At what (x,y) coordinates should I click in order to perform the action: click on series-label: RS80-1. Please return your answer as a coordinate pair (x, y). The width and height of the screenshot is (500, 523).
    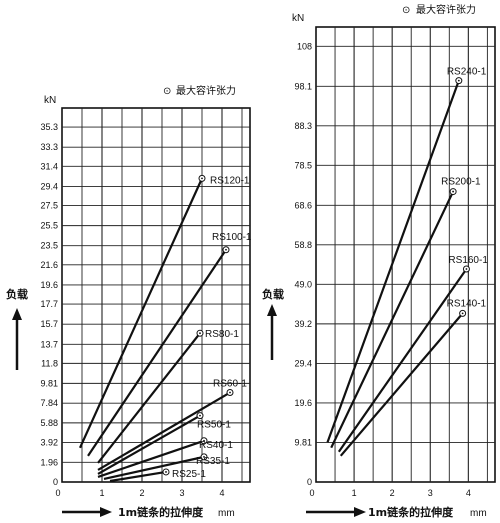
    Looking at the image, I should click on (222, 334).